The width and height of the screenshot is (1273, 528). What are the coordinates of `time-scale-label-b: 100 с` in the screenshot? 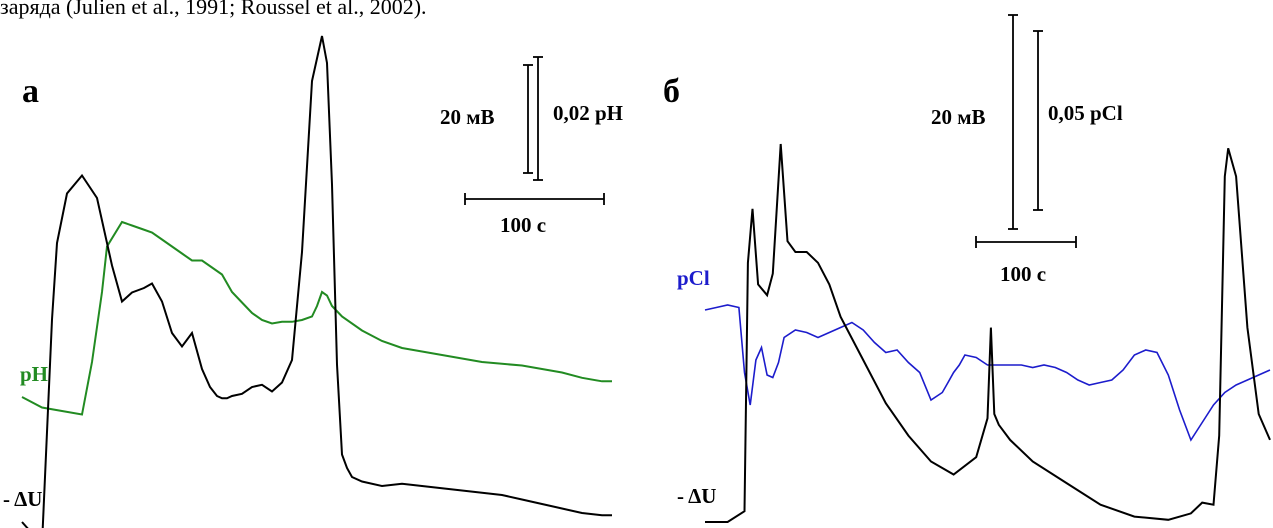 It's located at (1023, 274).